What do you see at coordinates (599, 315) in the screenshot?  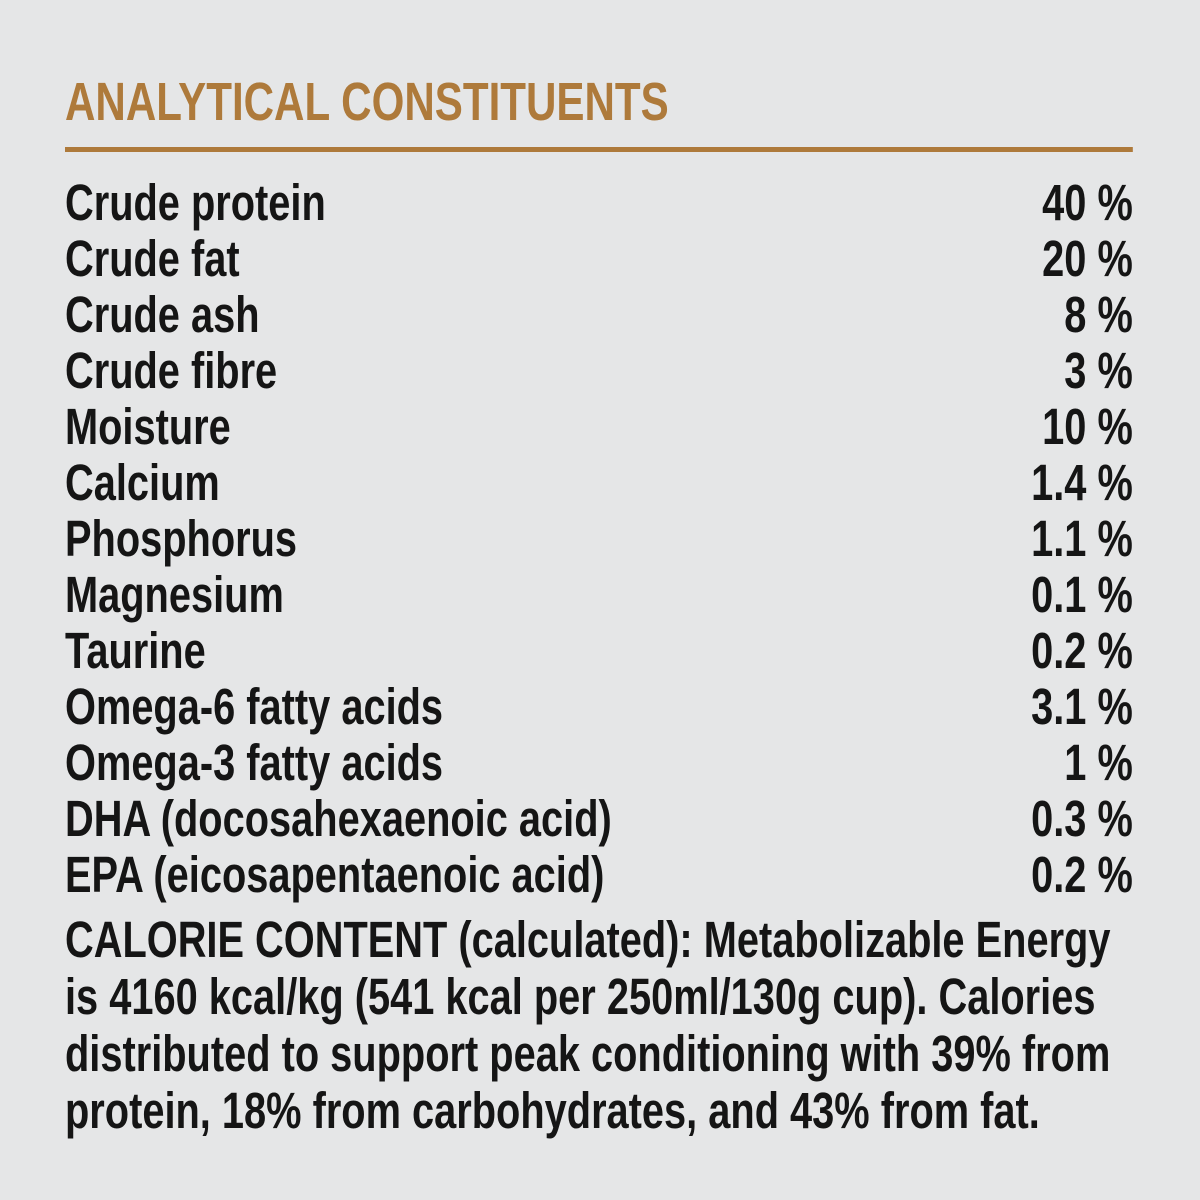 I see `table-row: Crude ash 8 %` at bounding box center [599, 315].